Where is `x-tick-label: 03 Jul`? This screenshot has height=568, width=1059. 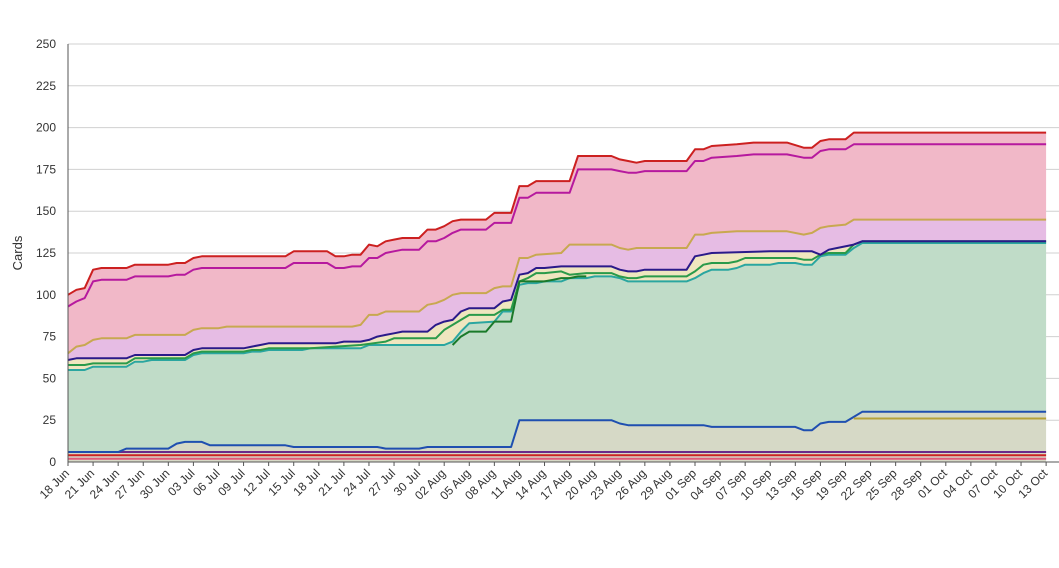 x-tick-label: 03 Jul is located at coordinates (181, 482).